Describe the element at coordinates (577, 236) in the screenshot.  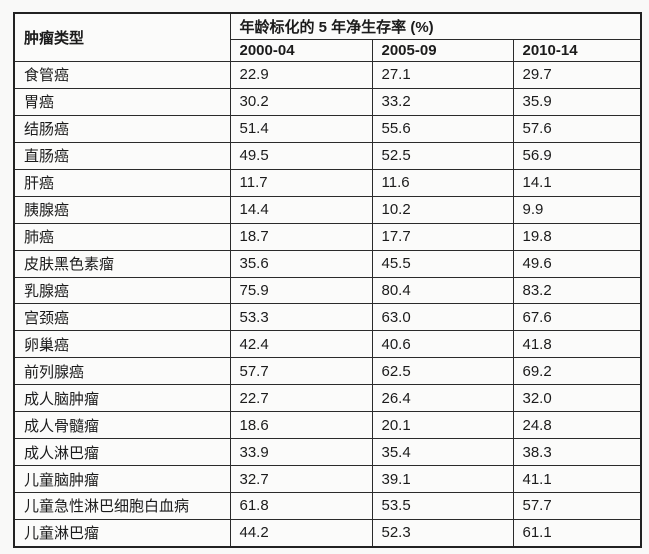
I see `survival-value: 19.8` at that location.